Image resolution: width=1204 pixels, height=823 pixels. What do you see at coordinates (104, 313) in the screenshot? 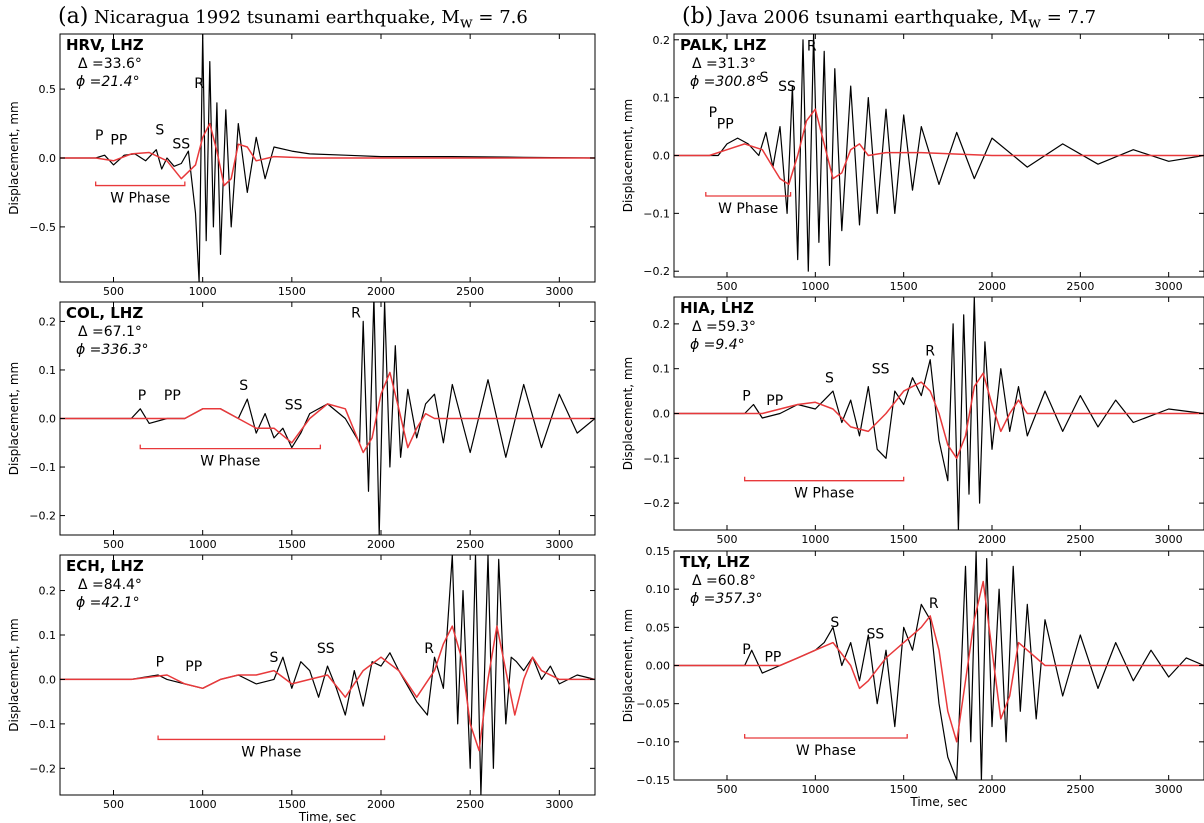
I see `station-label: COL, LHZ` at bounding box center [104, 313].